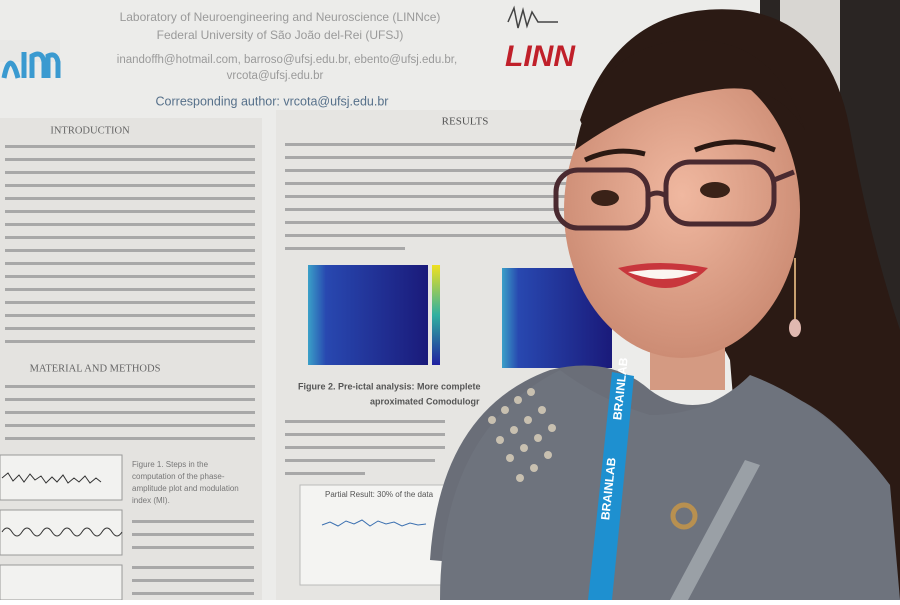 This screenshot has width=900, height=605. I want to click on section-heading: INTRODUCTION, so click(90, 130).